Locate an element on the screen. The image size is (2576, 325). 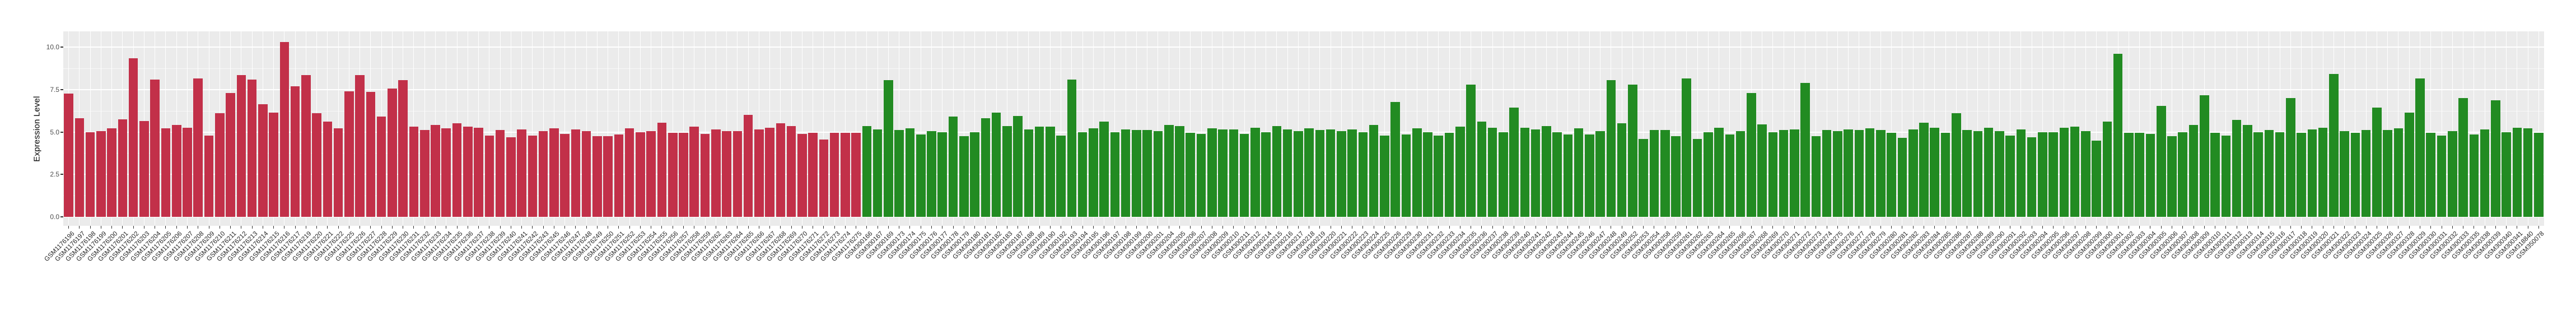
y-tick-label: 7.5 is located at coordinates (55, 89).